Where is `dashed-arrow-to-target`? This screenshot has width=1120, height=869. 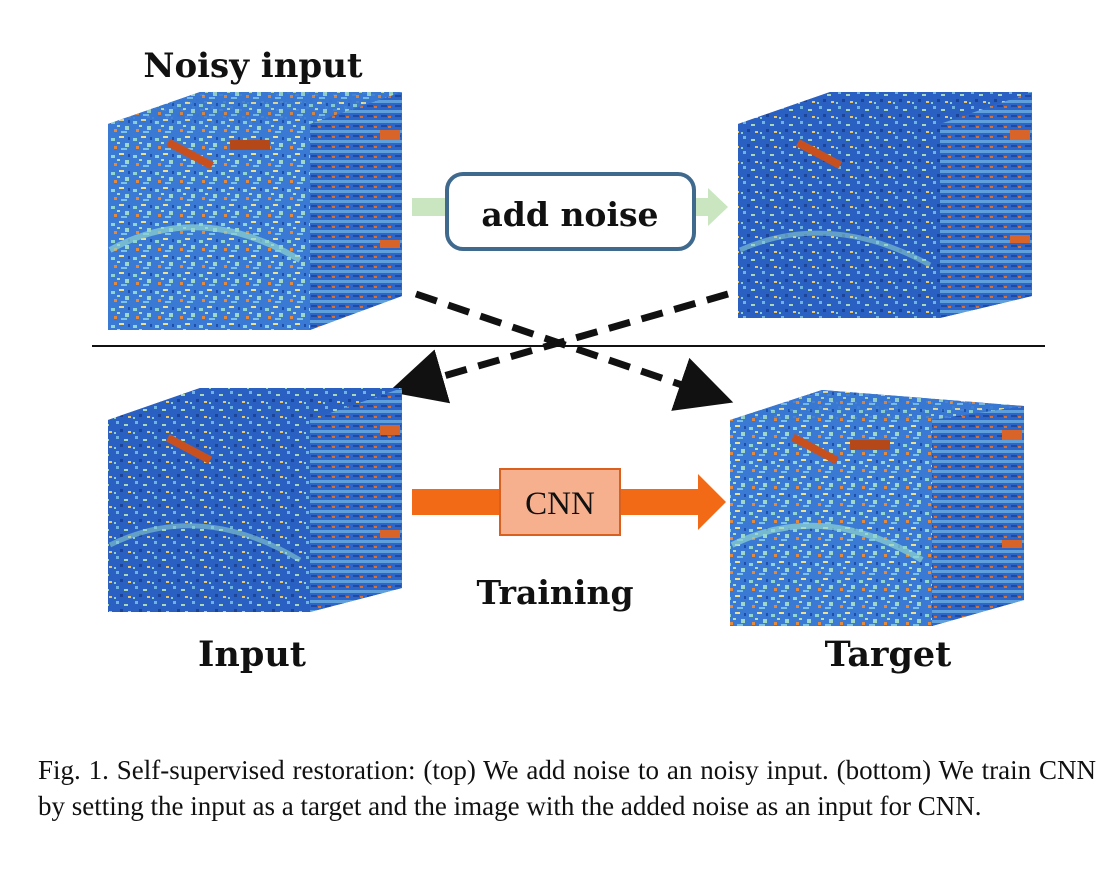
dashed-arrow-to-target is located at coordinates (574, 350).